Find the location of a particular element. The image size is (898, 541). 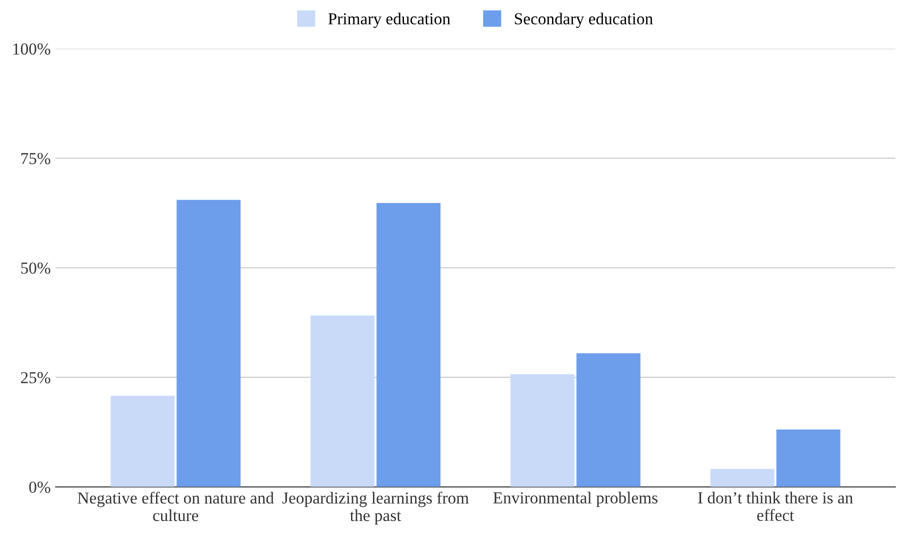

y-tick-label: 25% is located at coordinates (35, 378).